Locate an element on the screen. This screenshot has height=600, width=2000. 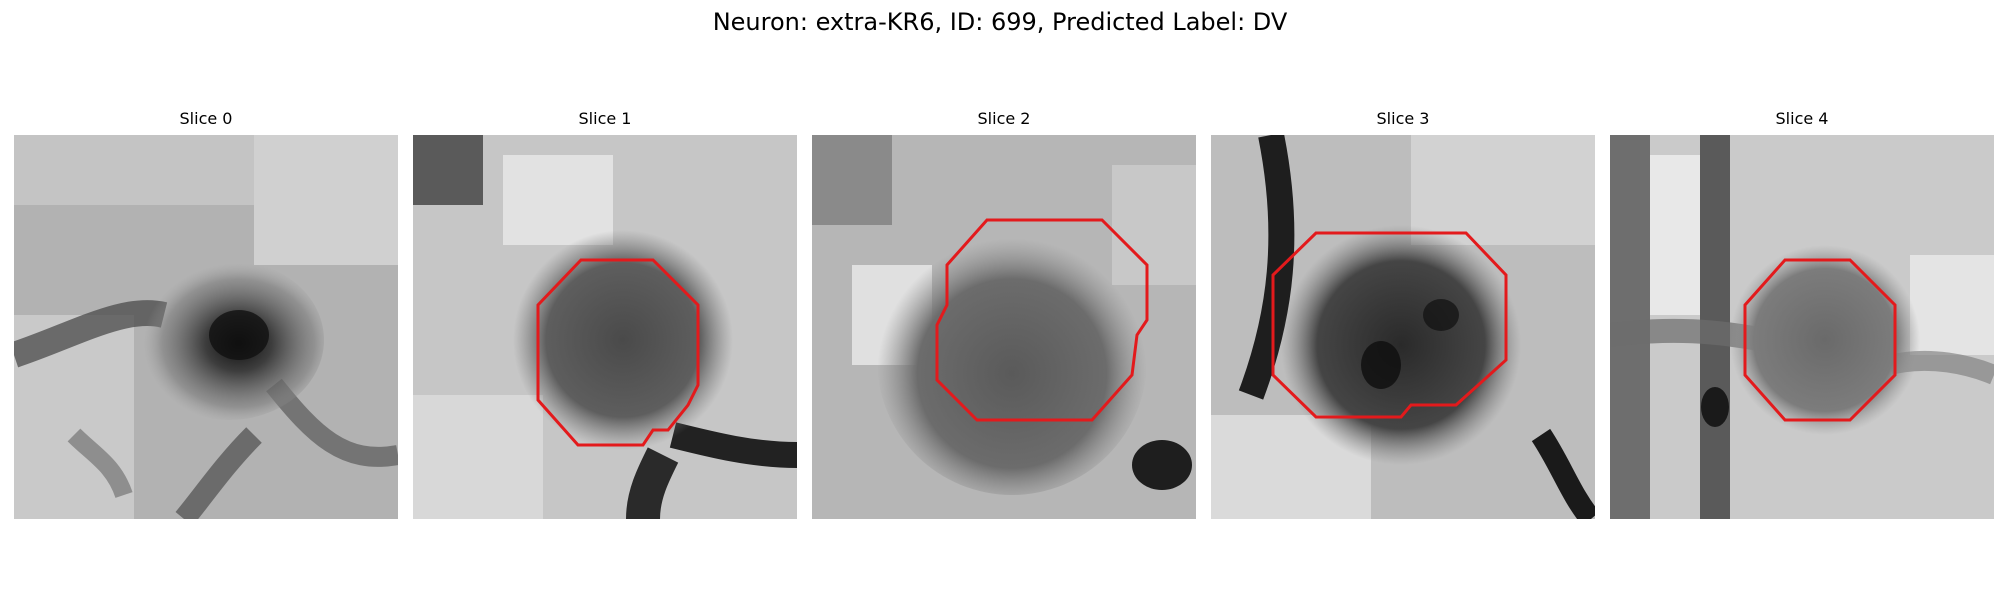
slice-title-4: Slice 4 is located at coordinates (1802, 118).